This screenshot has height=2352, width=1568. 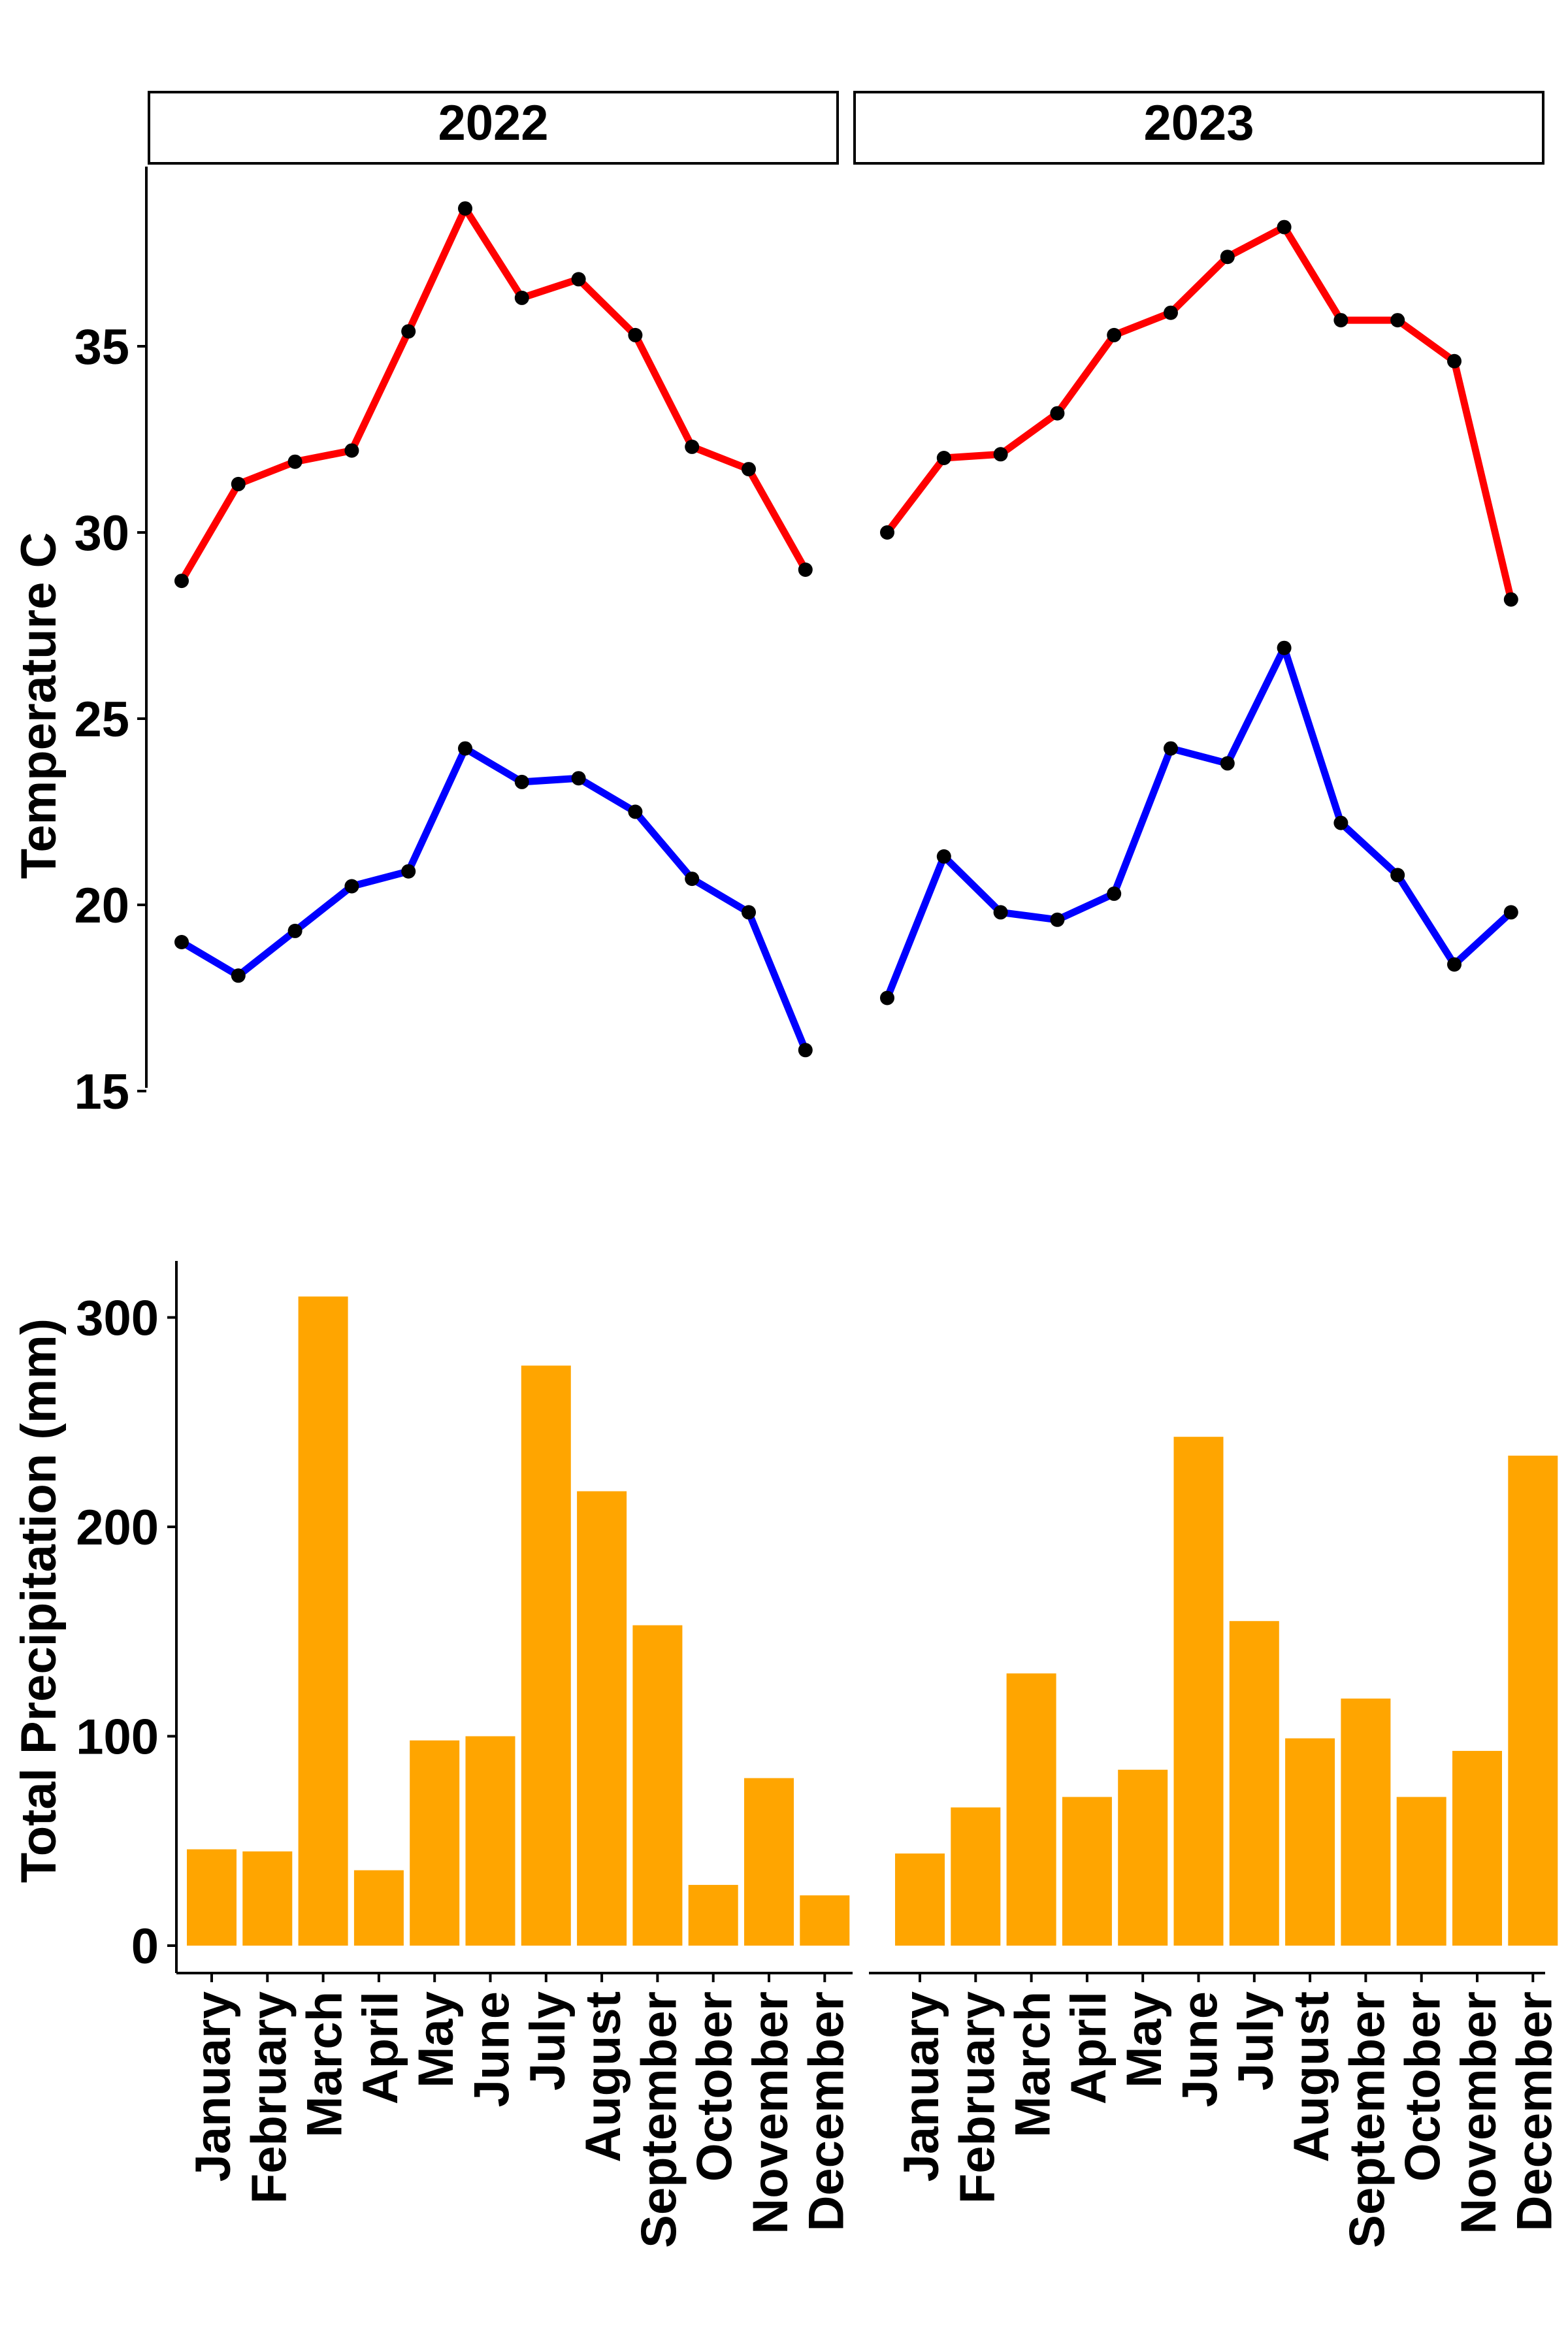 I want to click on facet-strip-2023: 2023, so click(x=1198, y=128).